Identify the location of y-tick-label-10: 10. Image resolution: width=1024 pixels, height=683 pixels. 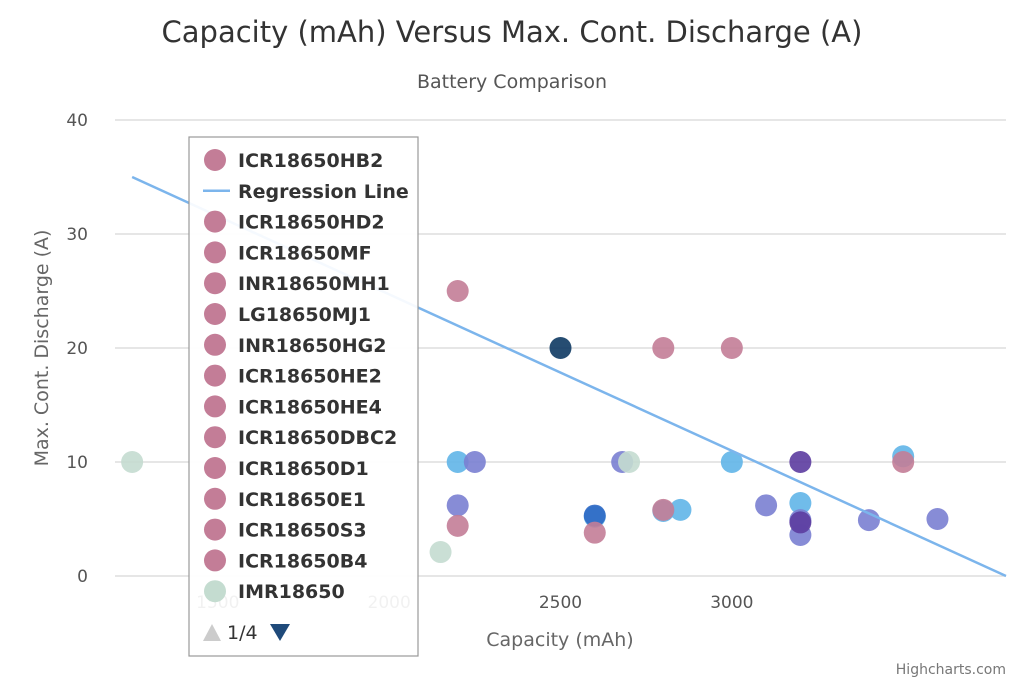
(77, 463).